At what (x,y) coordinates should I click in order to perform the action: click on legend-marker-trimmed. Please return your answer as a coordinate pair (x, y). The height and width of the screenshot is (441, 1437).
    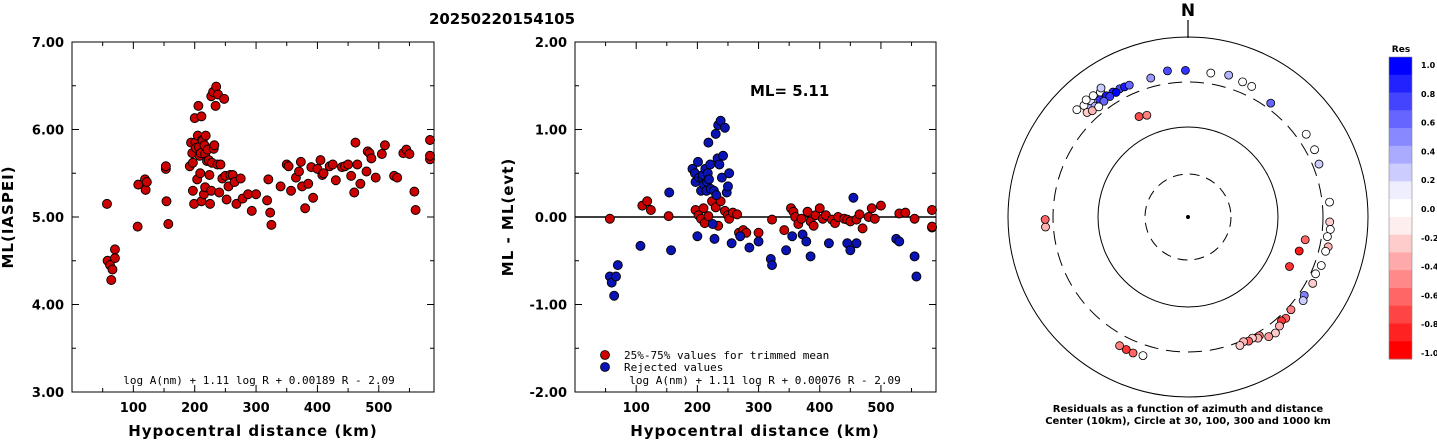
    Looking at the image, I should click on (605, 355).